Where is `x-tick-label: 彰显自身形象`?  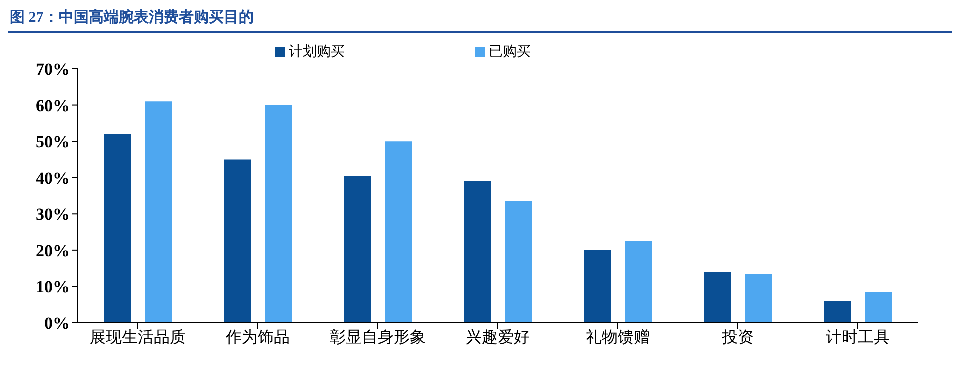 x-tick-label: 彰显自身形象 is located at coordinates (378, 336).